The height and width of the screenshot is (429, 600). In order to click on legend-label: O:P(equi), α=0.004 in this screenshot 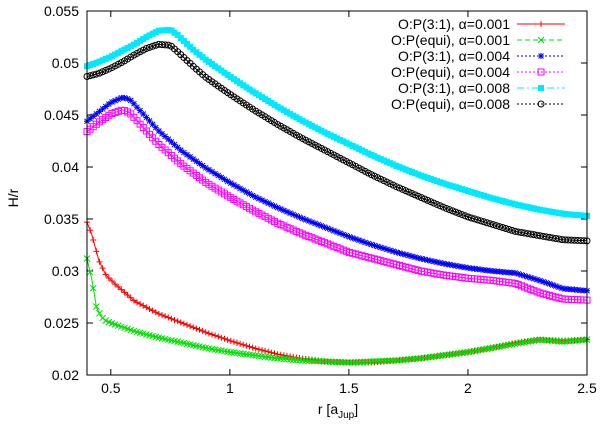, I will do `click(450, 72)`.